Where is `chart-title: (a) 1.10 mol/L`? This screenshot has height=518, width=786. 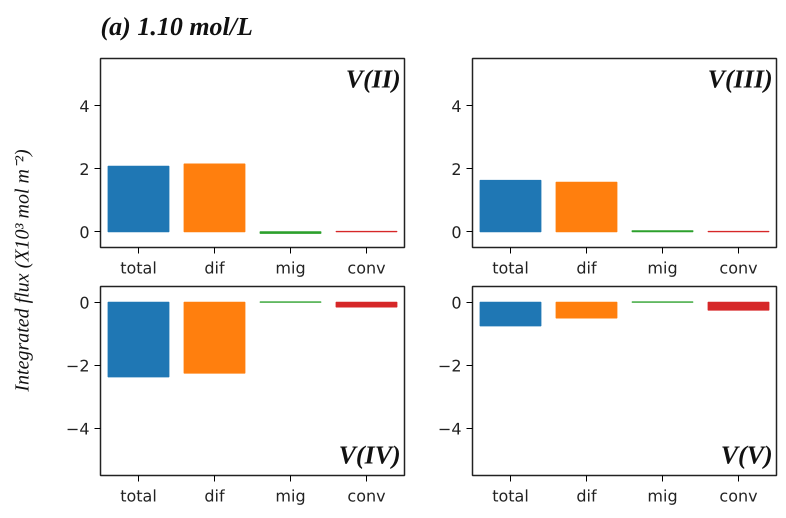
chart-title: (a) 1.10 mol/L is located at coordinates (176, 26).